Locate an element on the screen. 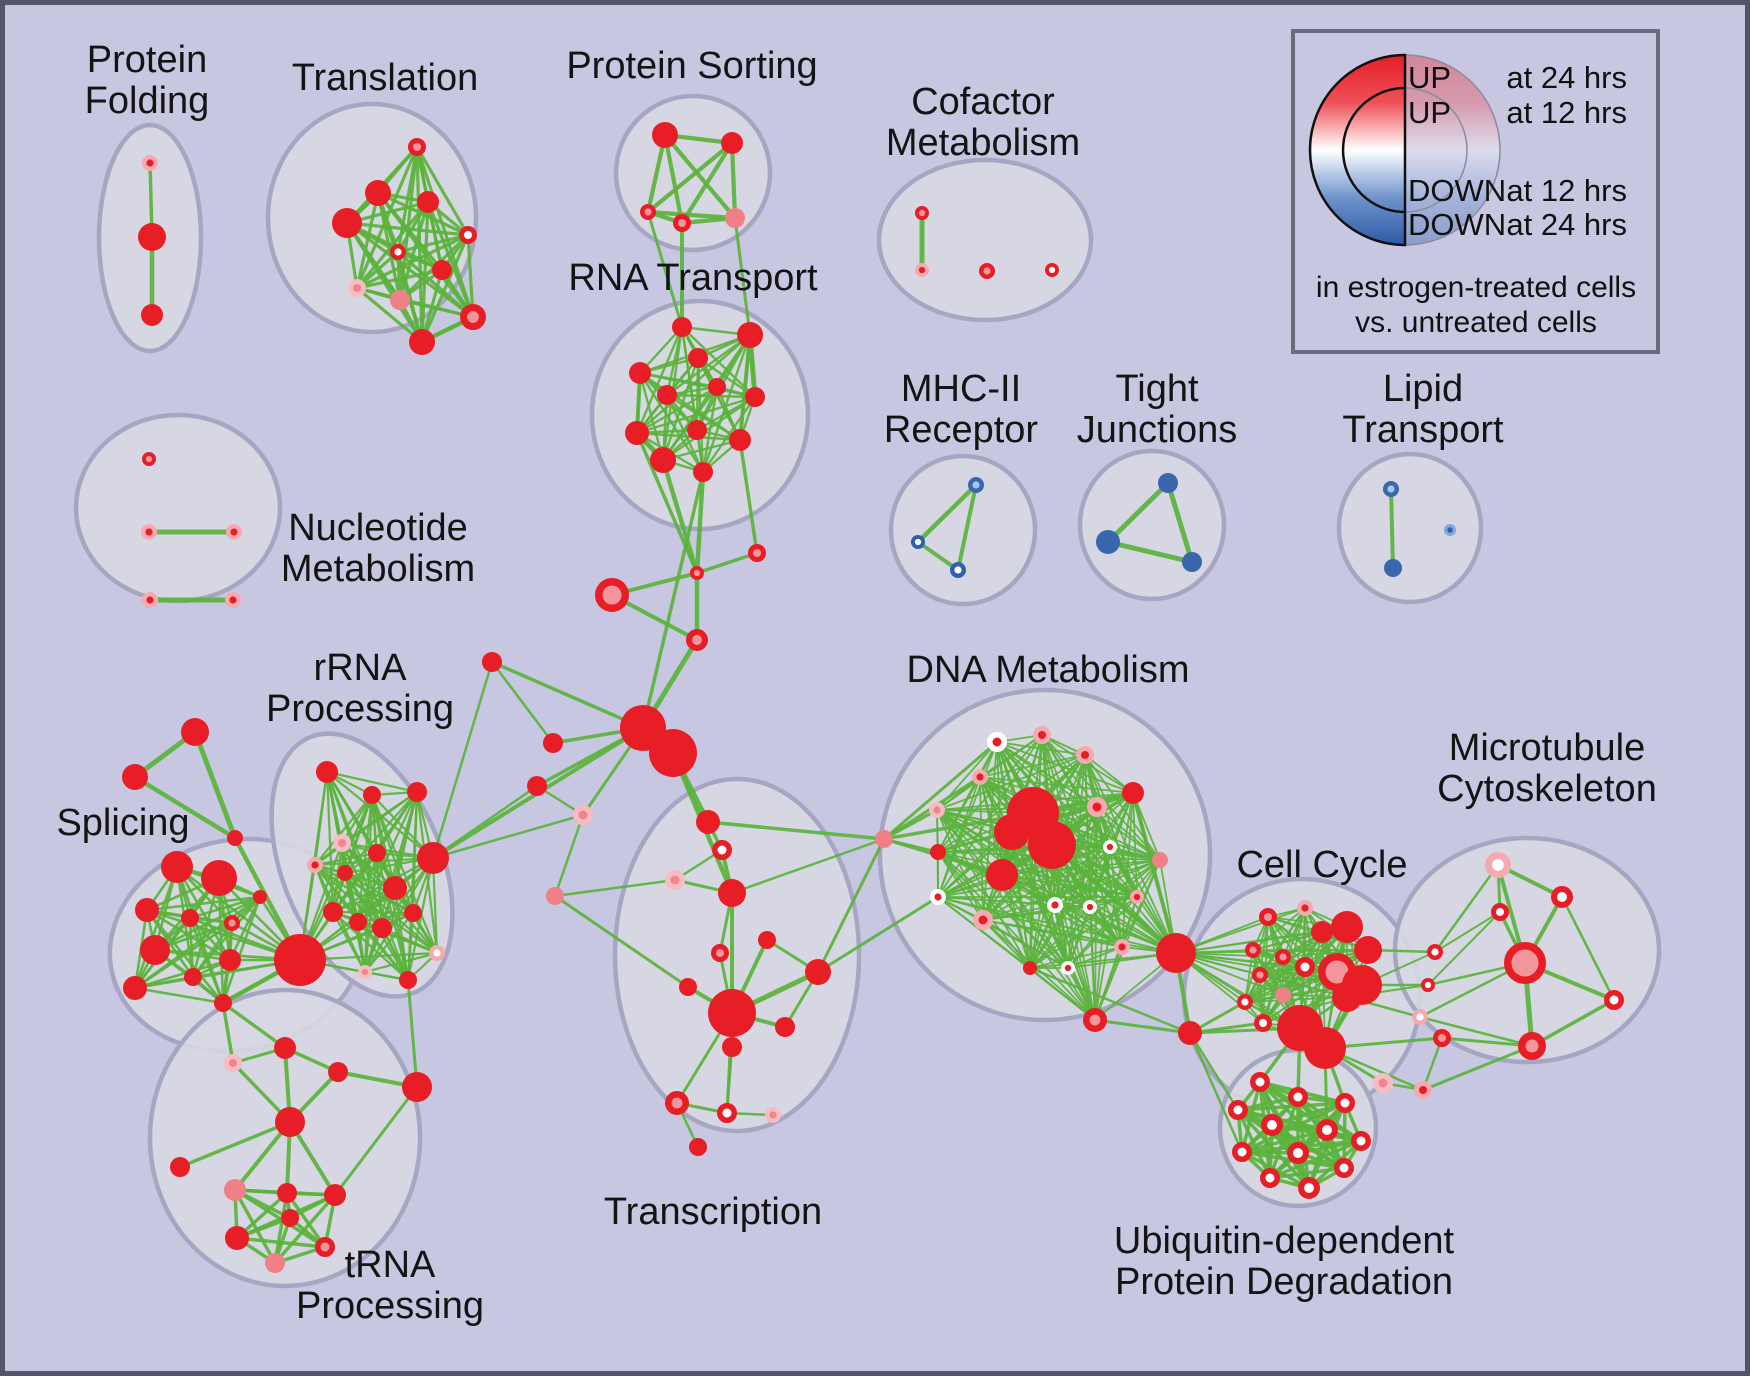  node-r2 is located at coordinates (417, 792).